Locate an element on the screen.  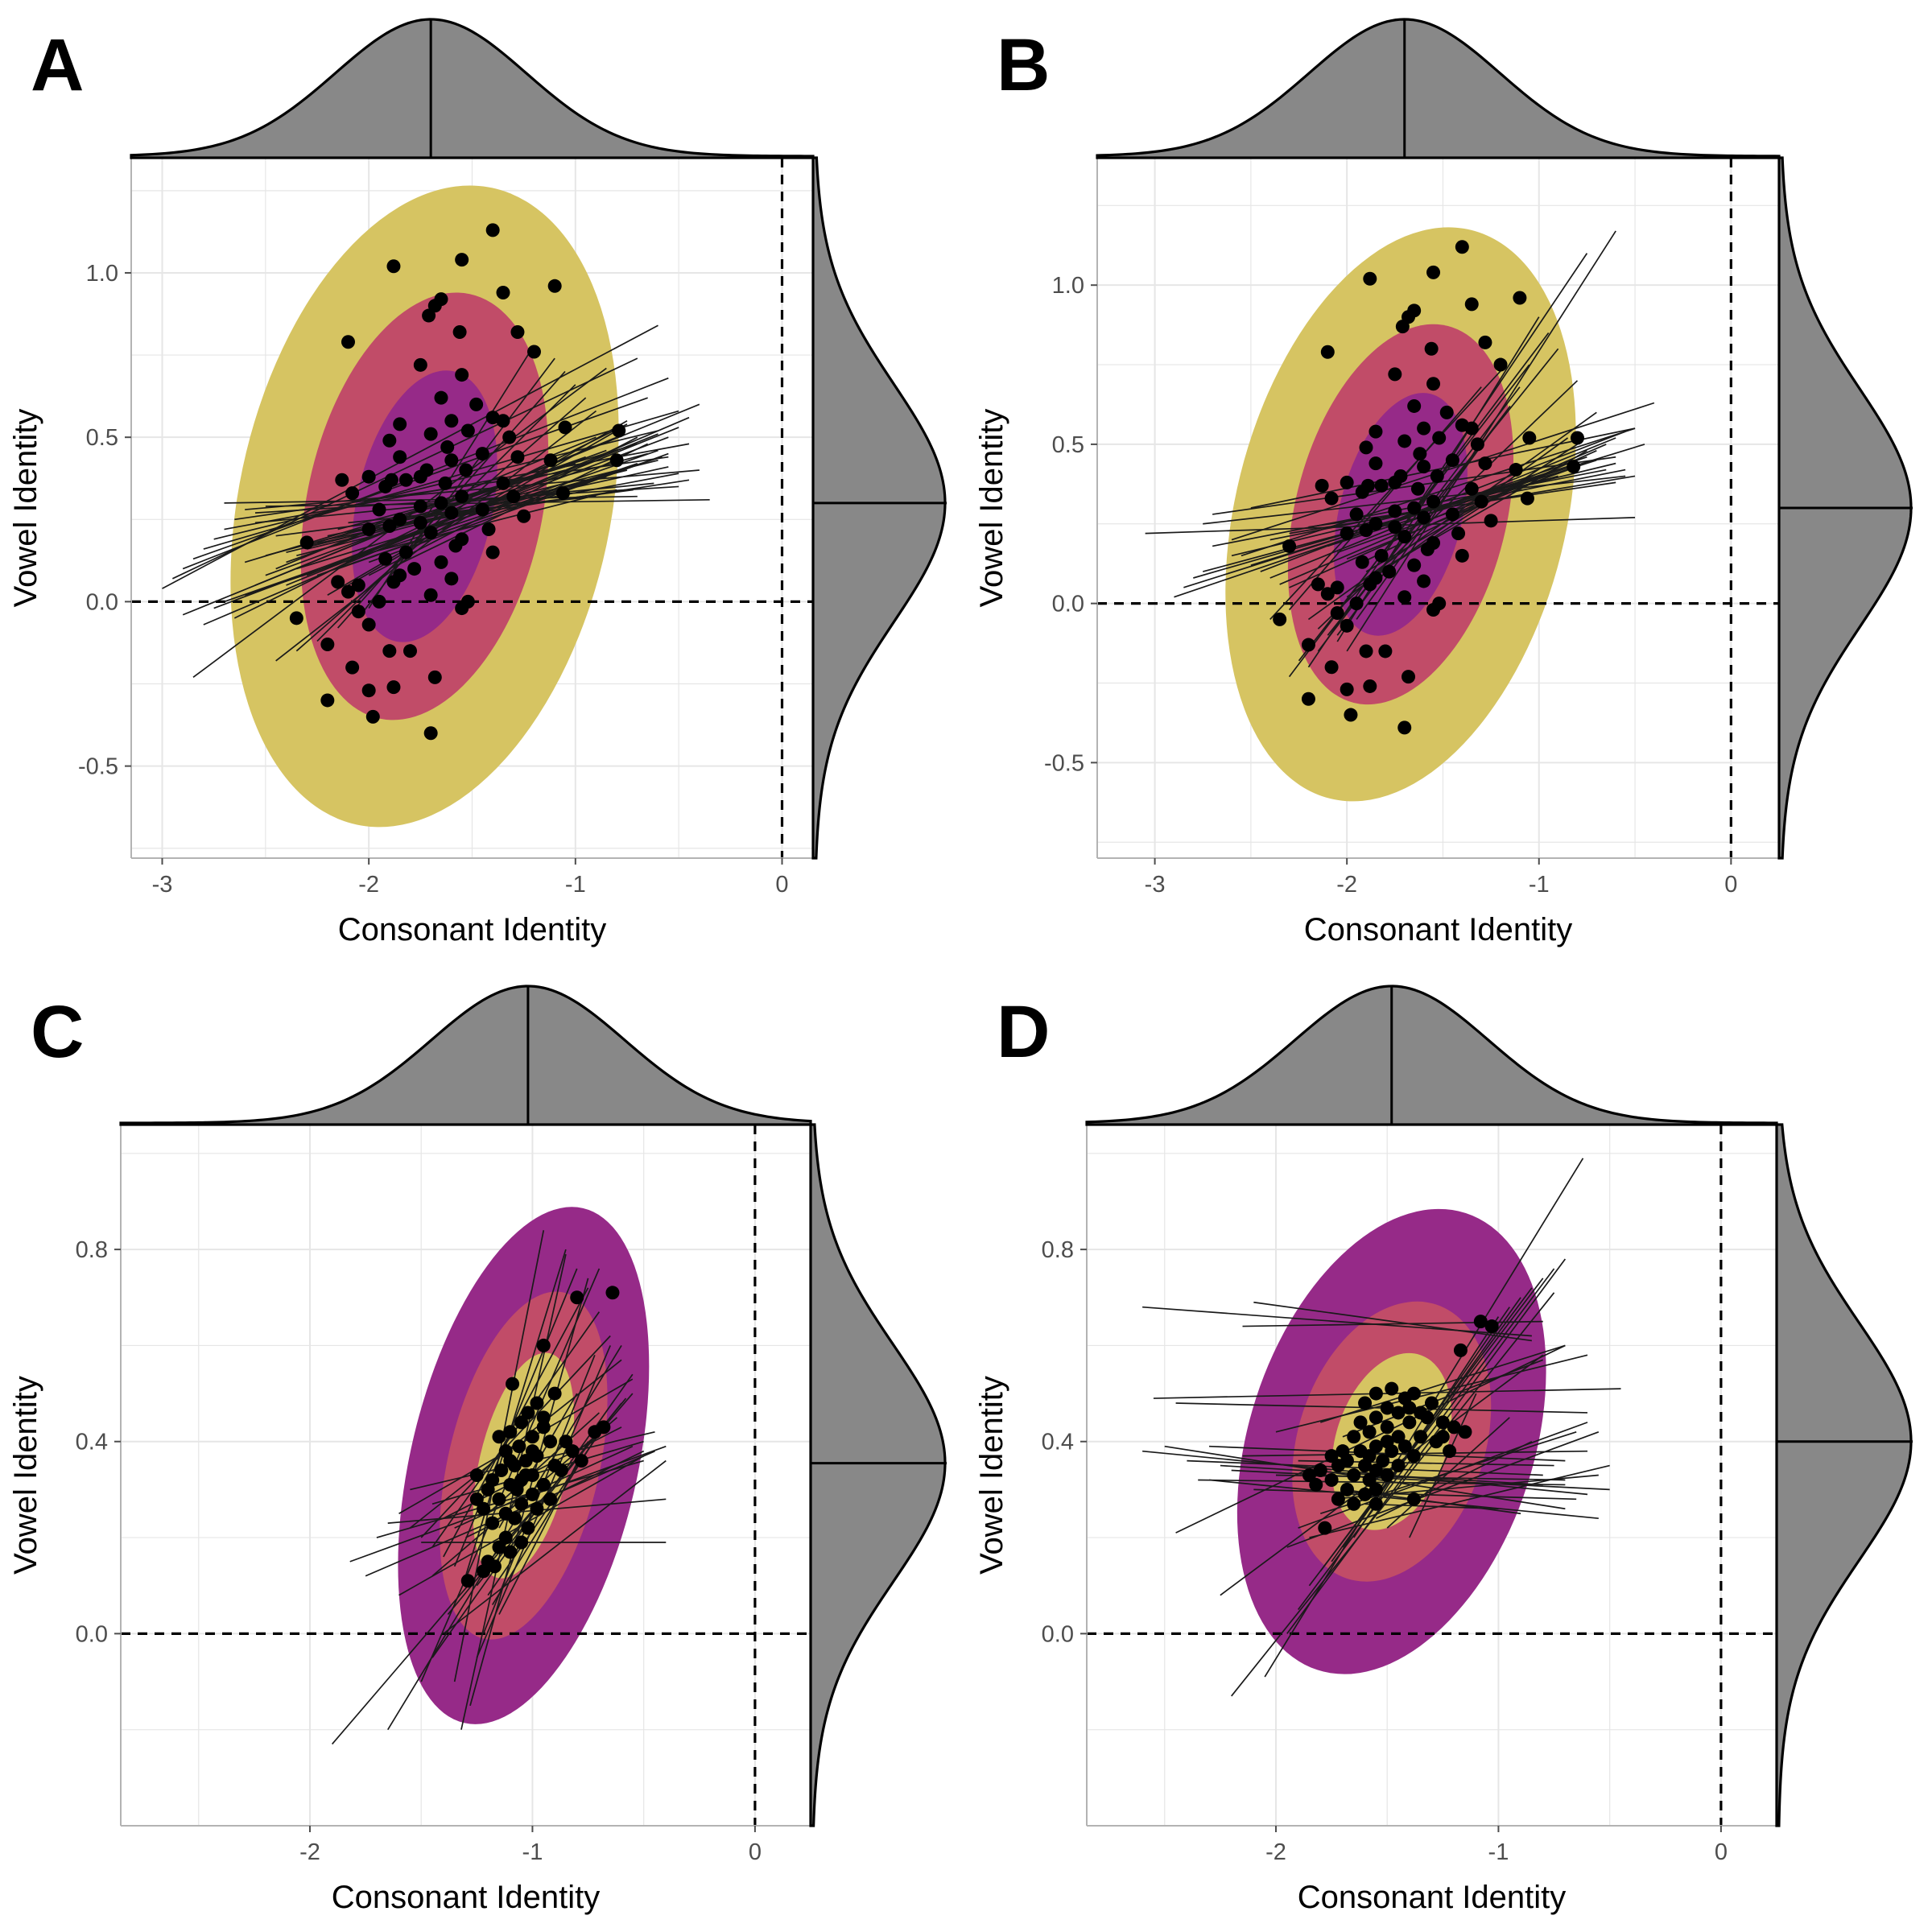
x-axis-title: Consonant Identity is located at coordinates (1432, 1897).